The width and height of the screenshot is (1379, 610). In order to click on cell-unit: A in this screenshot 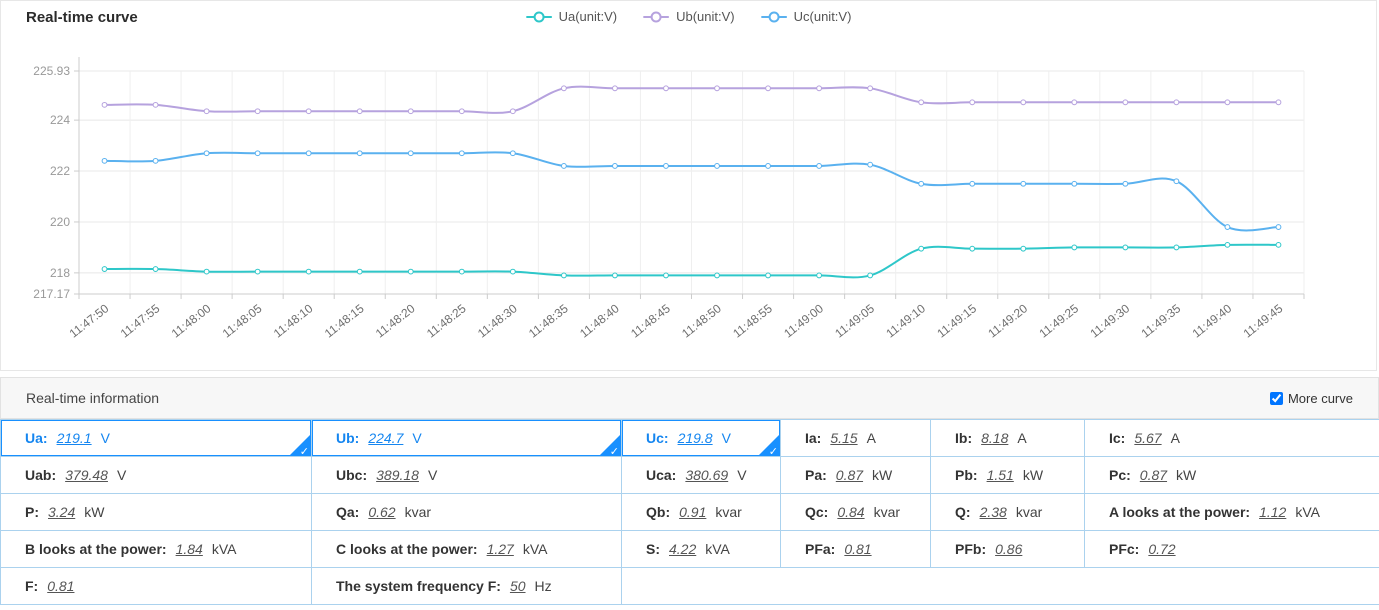, I will do `click(1175, 438)`.